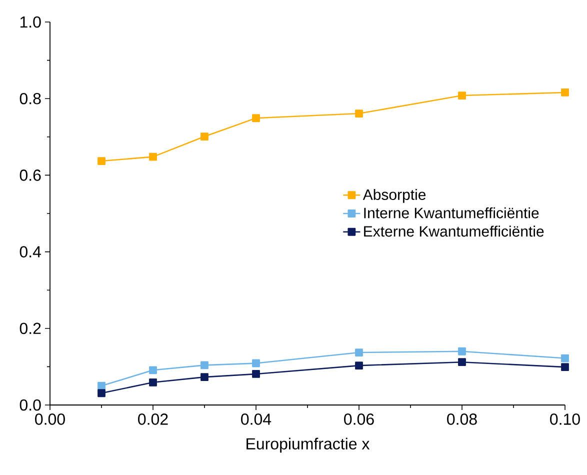 The height and width of the screenshot is (475, 587). What do you see at coordinates (256, 419) in the screenshot?
I see `x-tick-label: 0.04` at bounding box center [256, 419].